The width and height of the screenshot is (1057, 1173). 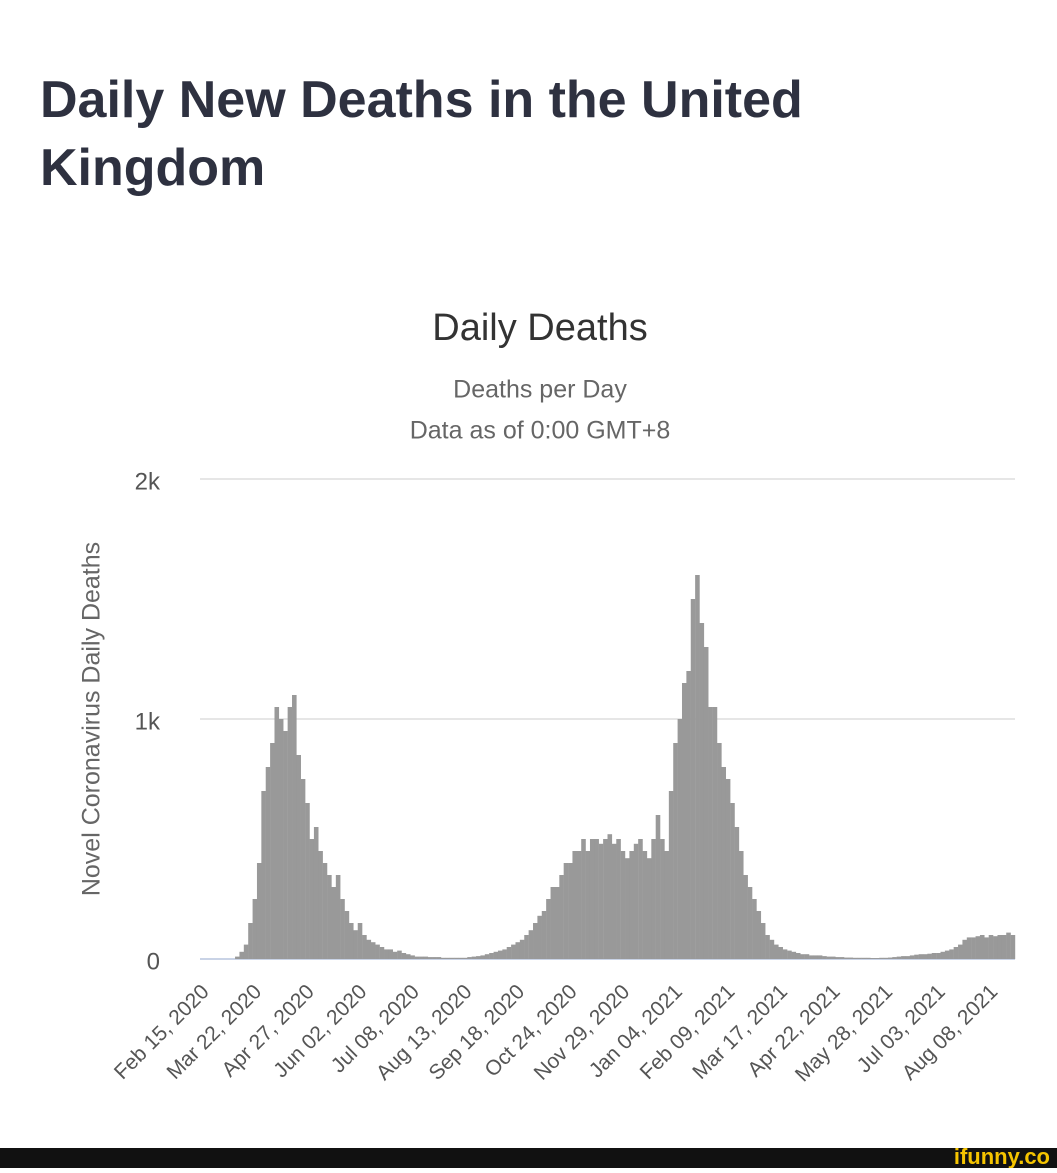 I want to click on y-axis-label: Novel Coronavirus Daily Deaths, so click(x=92, y=719).